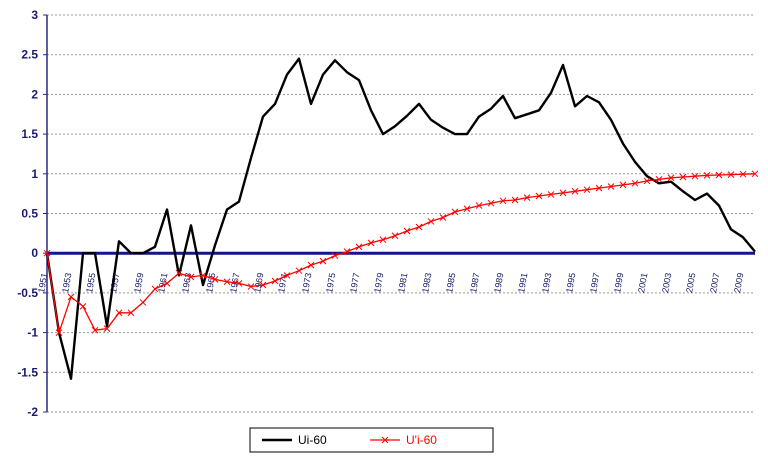 The image size is (768, 468). I want to click on x-tick-label: 1977, so click(354, 282).